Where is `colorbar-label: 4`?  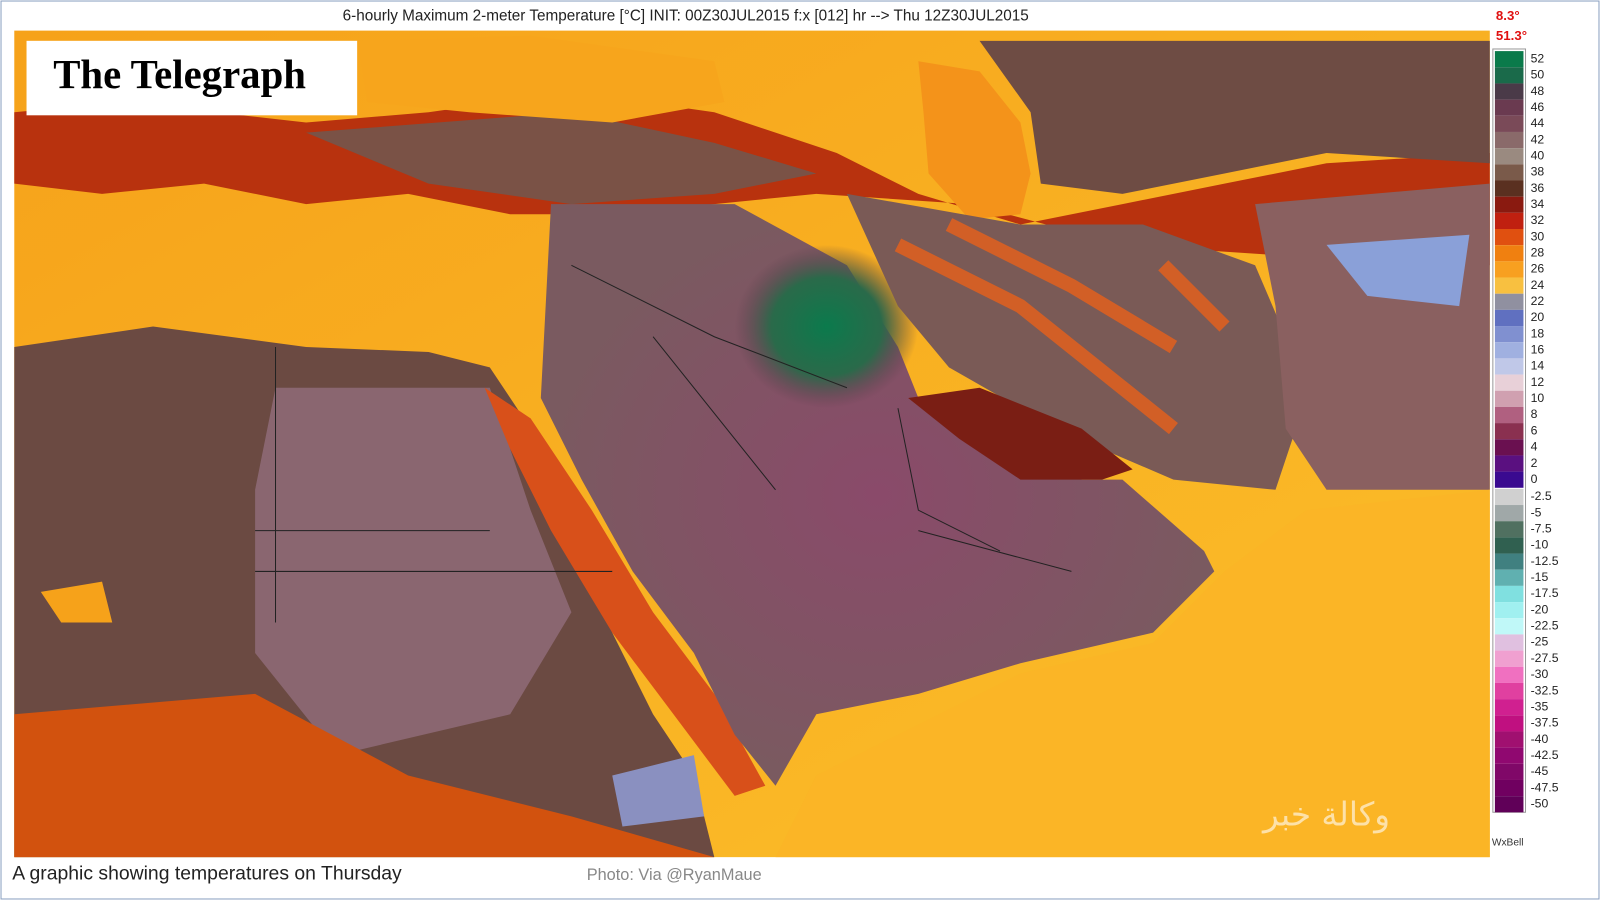 colorbar-label: 4 is located at coordinates (1534, 447).